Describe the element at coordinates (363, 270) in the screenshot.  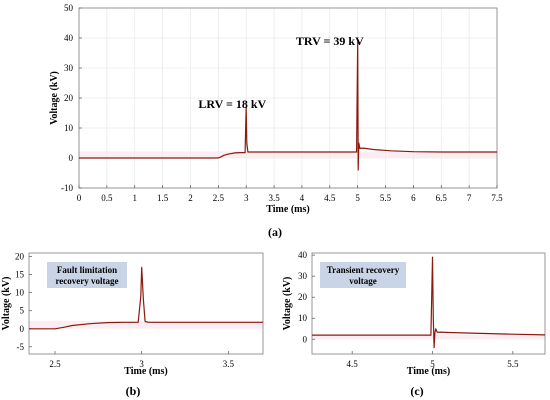
I see `annotation-box-line: Transient recovery` at that location.